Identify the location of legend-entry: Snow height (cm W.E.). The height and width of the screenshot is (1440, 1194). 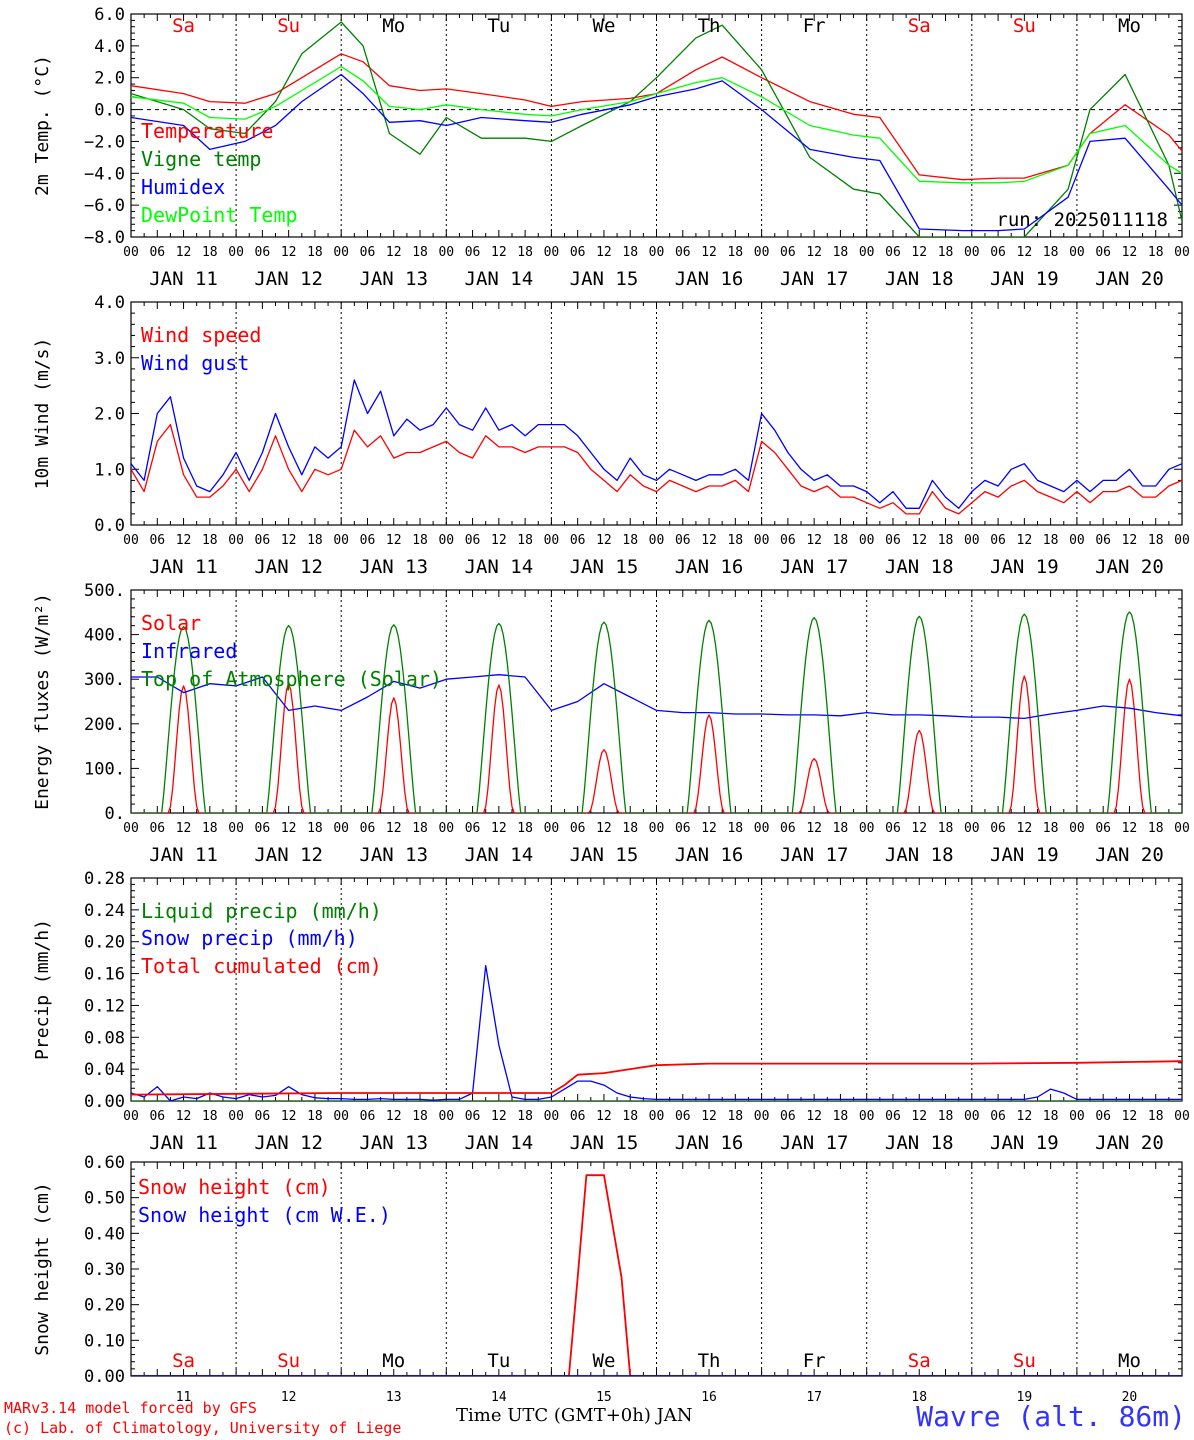
(264, 1215).